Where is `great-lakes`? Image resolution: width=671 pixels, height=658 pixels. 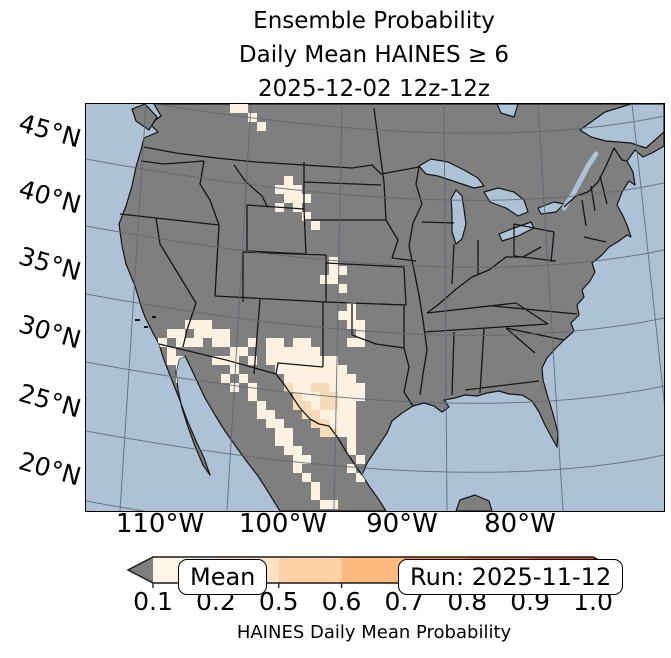
great-lakes is located at coordinates (541, 174).